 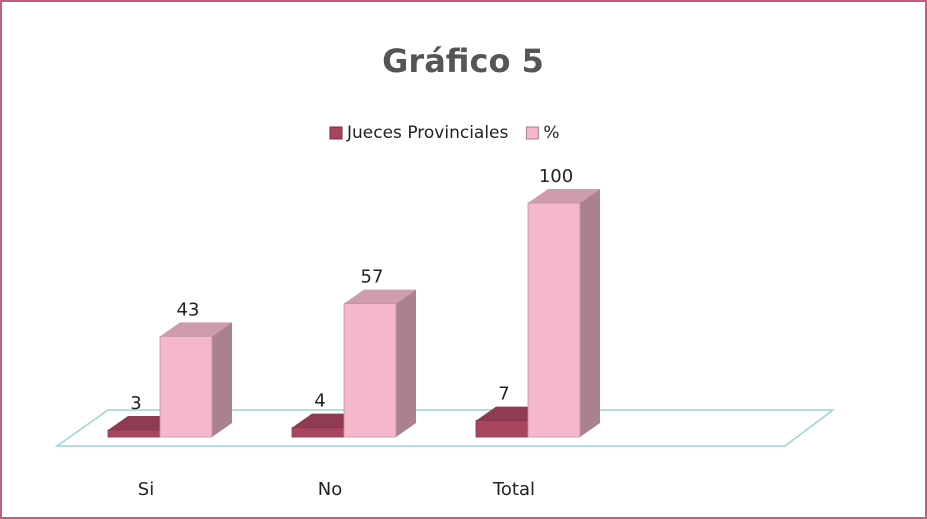 What do you see at coordinates (330, 489) in the screenshot?
I see `x-tick-label: No` at bounding box center [330, 489].